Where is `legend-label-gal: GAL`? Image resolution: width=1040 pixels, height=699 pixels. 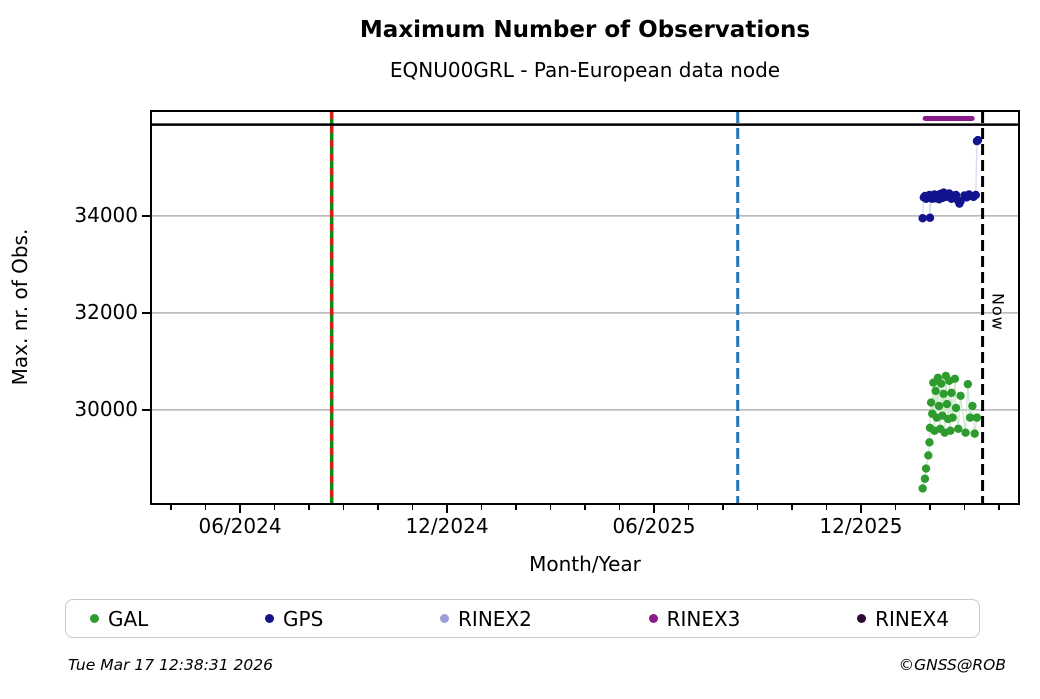 legend-label-gal: GAL is located at coordinates (128, 618).